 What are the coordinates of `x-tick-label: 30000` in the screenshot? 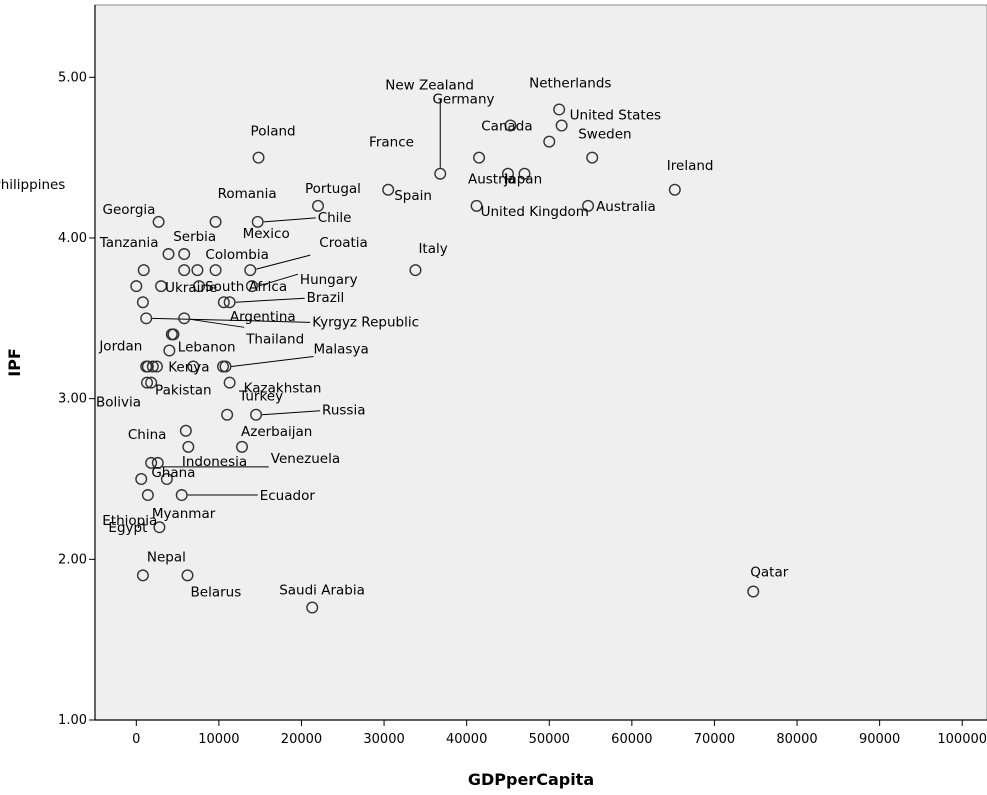 It's located at (383, 739).